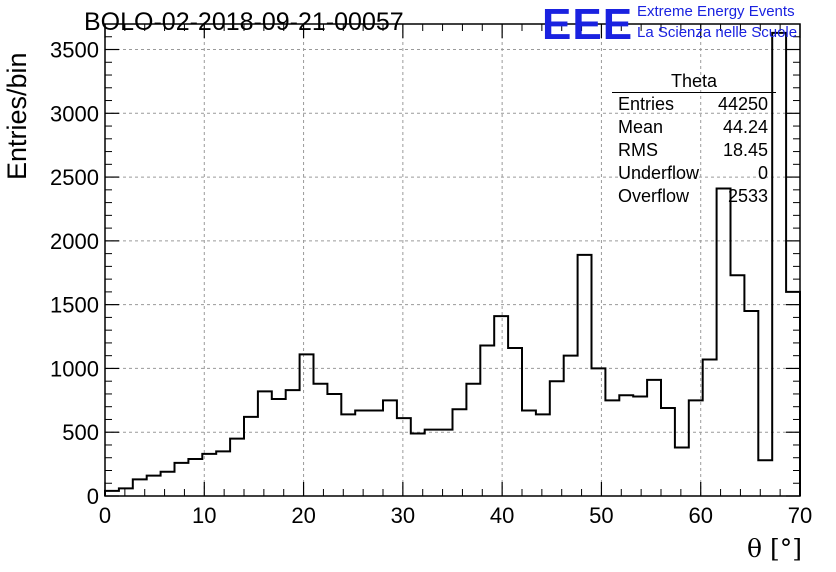 The width and height of the screenshot is (836, 572). Describe the element at coordinates (745, 127) in the screenshot. I see `stats-value: 44.24` at that location.